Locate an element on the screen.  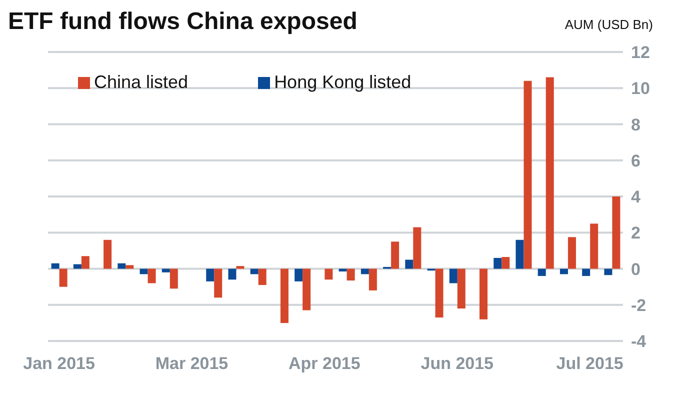
y-tick-label: -2 is located at coordinates (638, 305).